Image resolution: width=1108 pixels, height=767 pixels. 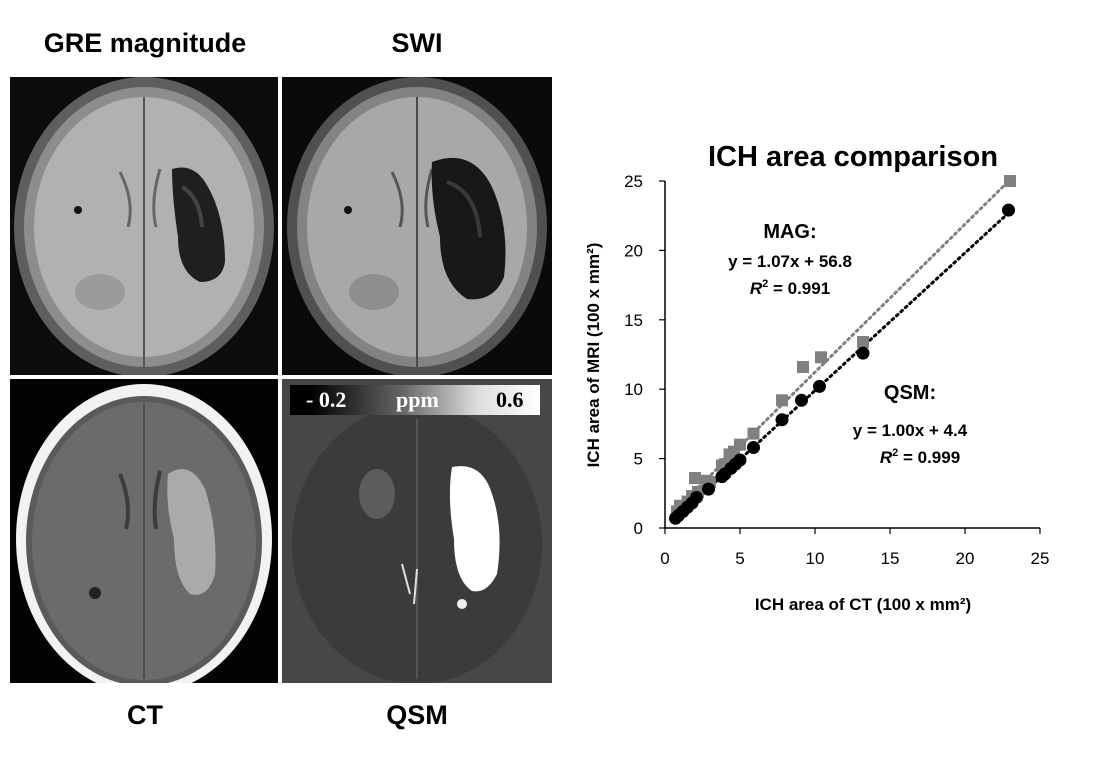 What do you see at coordinates (417, 531) in the screenshot?
I see `qsm-image` at bounding box center [417, 531].